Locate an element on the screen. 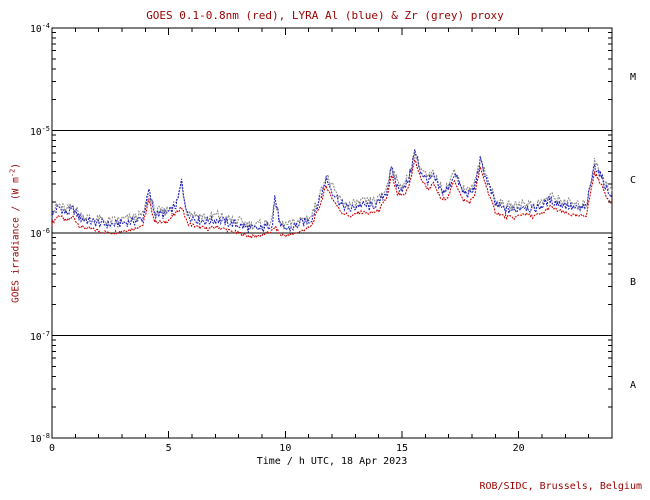 This screenshot has height=500, width=650. x-tick-label: 20 is located at coordinates (518, 448).